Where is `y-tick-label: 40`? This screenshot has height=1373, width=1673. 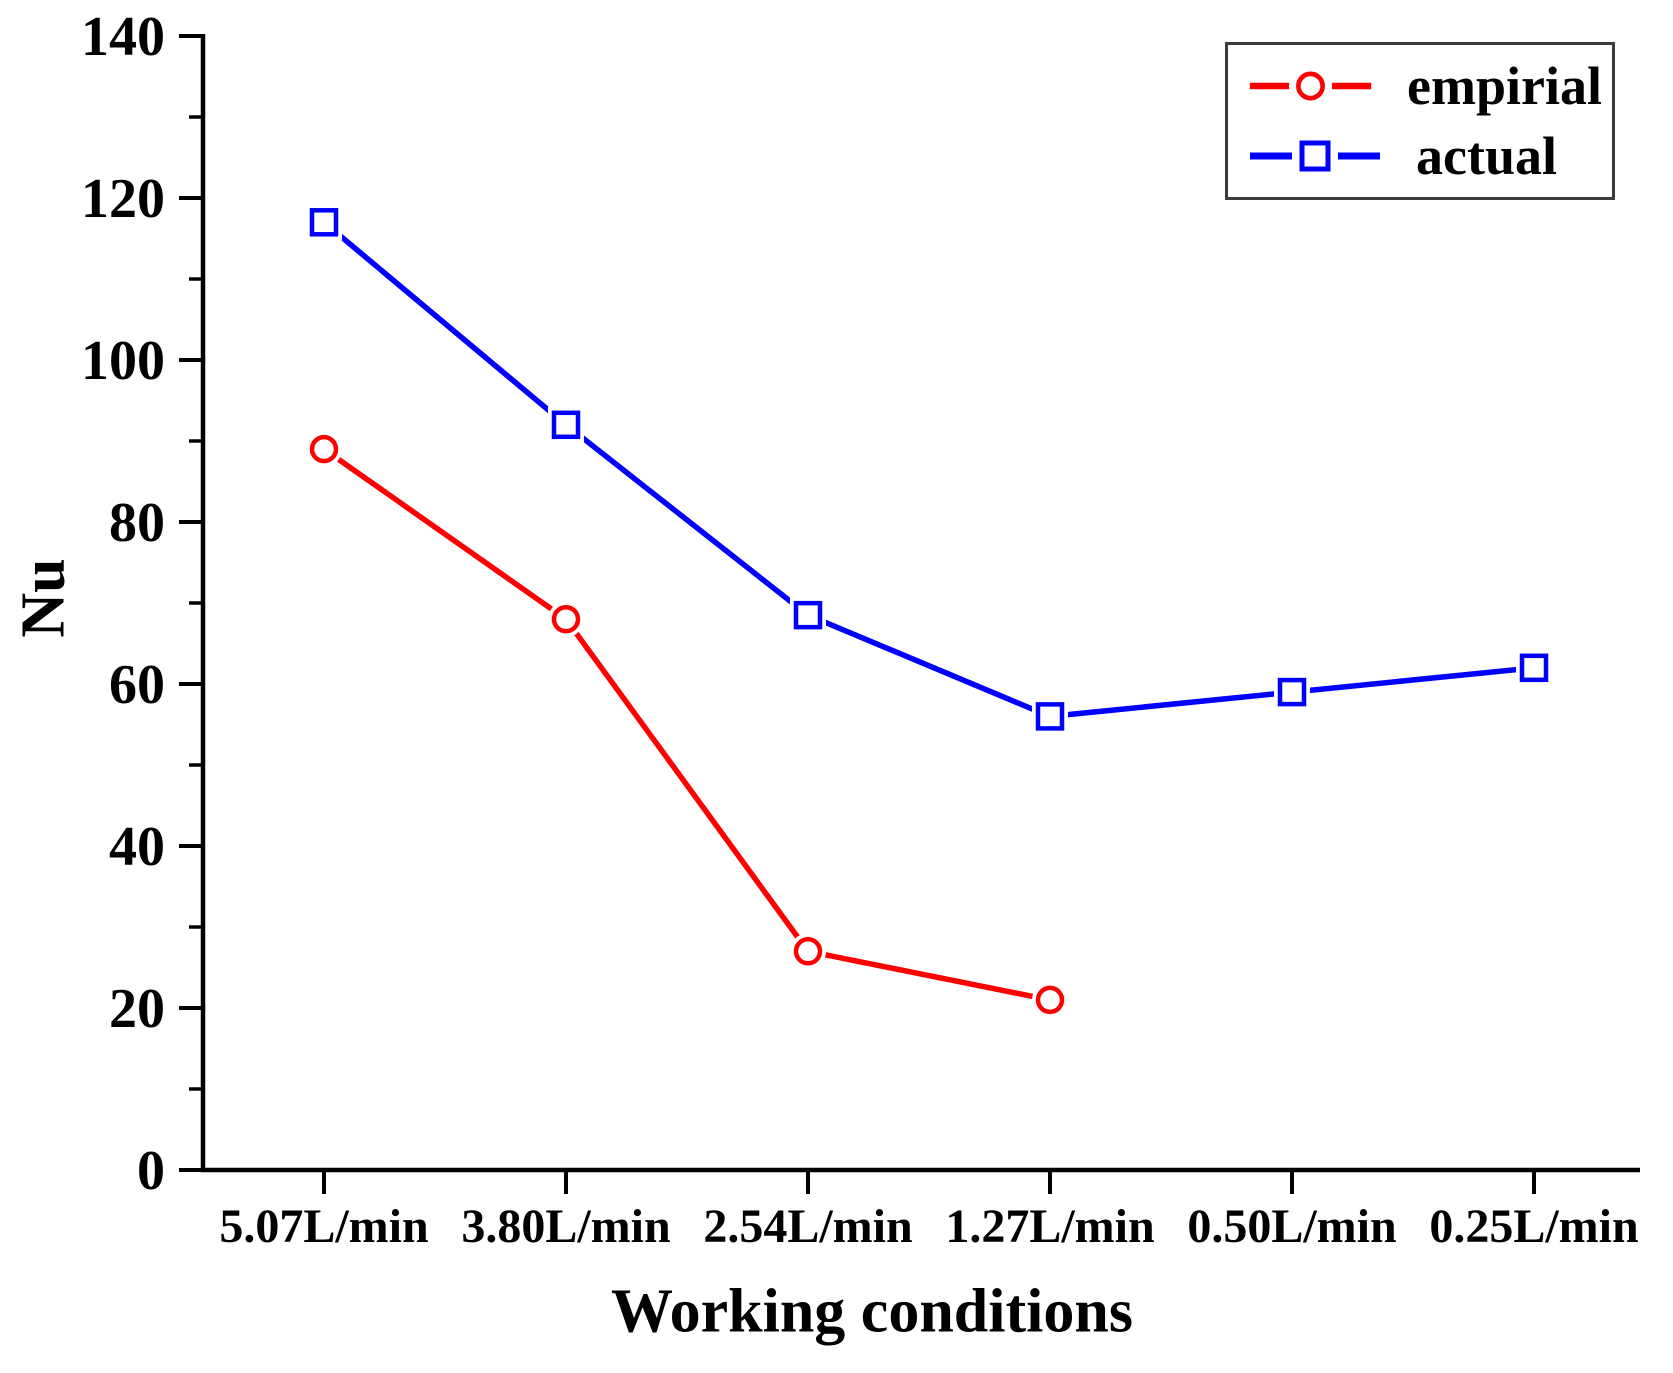 y-tick-label: 40 is located at coordinates (137, 847).